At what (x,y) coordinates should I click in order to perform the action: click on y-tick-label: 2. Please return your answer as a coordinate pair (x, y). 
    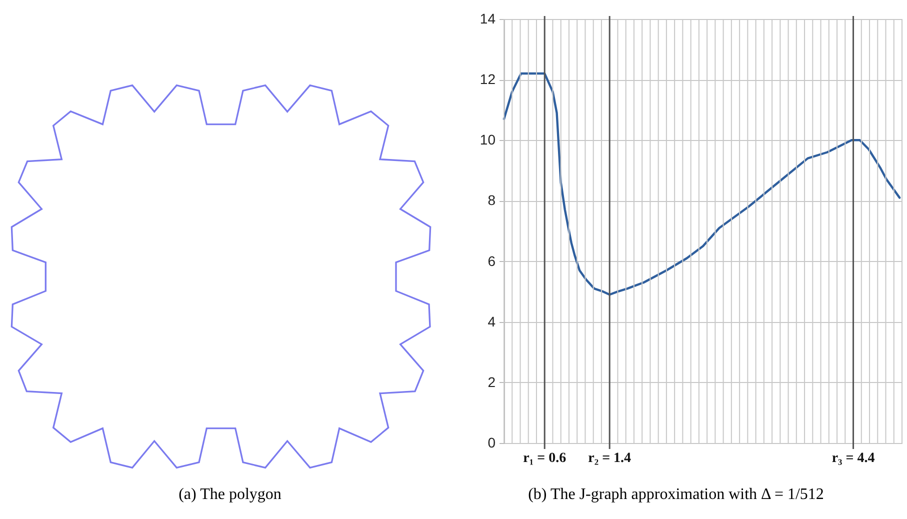
    Looking at the image, I should click on (492, 382).